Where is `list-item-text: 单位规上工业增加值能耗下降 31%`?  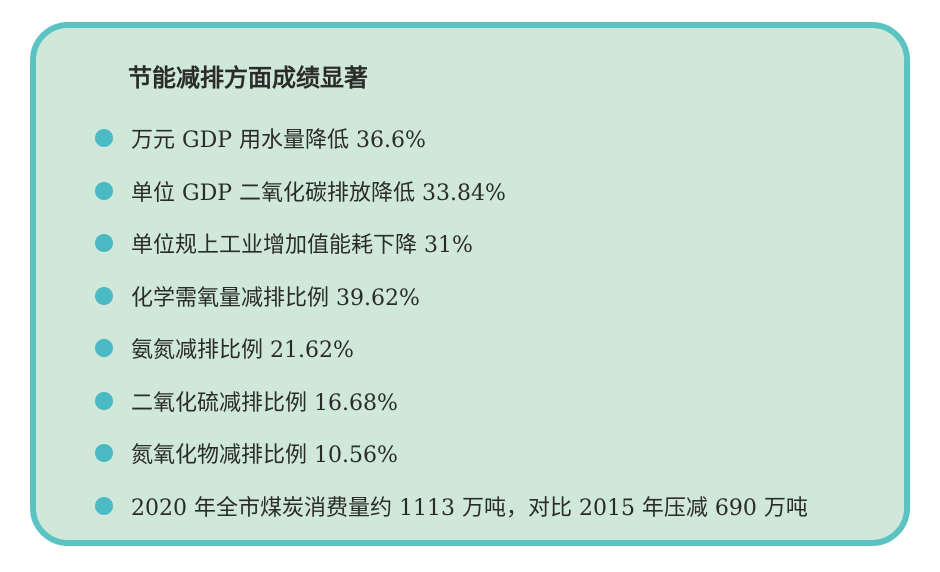 list-item-text: 单位规上工业增加值能耗下降 31% is located at coordinates (302, 246).